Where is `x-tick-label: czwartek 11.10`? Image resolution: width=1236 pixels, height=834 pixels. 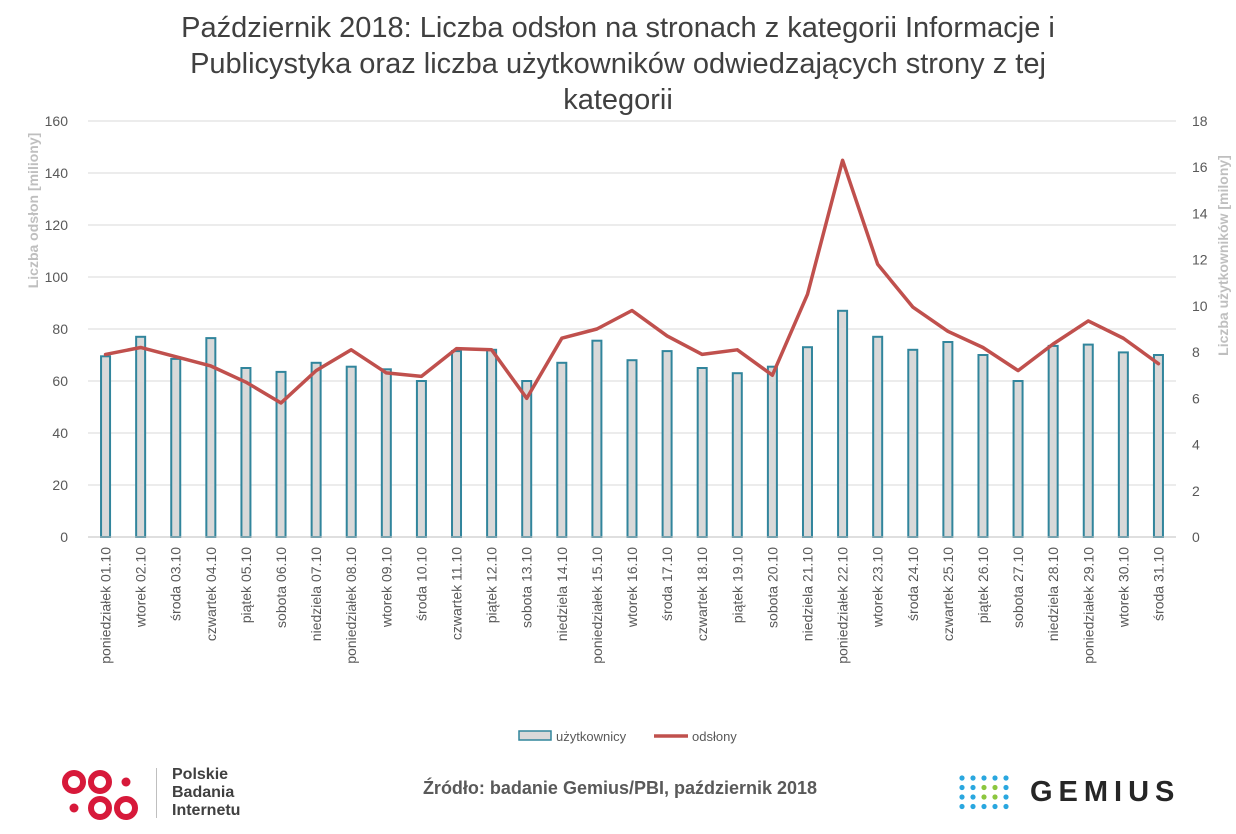 x-tick-label: czwartek 11.10 is located at coordinates (457, 593).